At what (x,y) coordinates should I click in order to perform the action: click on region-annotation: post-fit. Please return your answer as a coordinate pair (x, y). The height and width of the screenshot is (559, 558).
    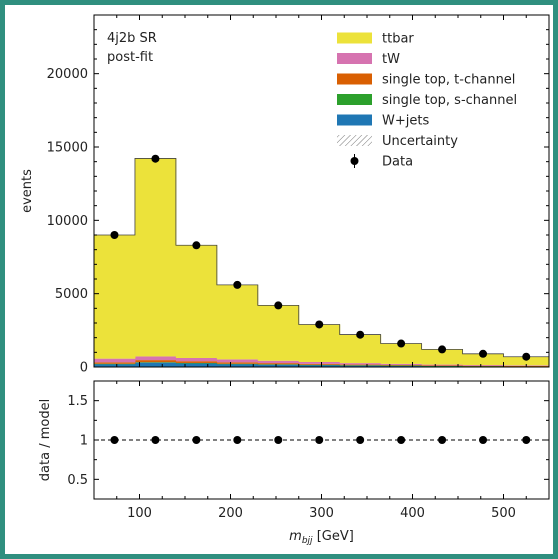
    Looking at the image, I should click on (130, 57).